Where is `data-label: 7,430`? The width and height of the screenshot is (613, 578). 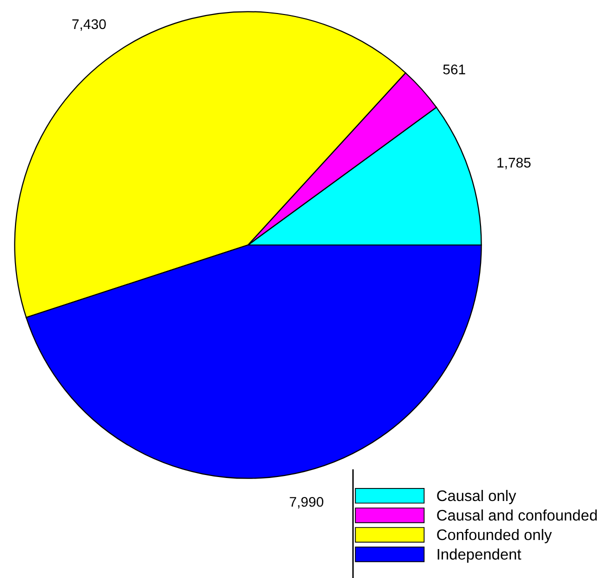 data-label: 7,430 is located at coordinates (89, 25).